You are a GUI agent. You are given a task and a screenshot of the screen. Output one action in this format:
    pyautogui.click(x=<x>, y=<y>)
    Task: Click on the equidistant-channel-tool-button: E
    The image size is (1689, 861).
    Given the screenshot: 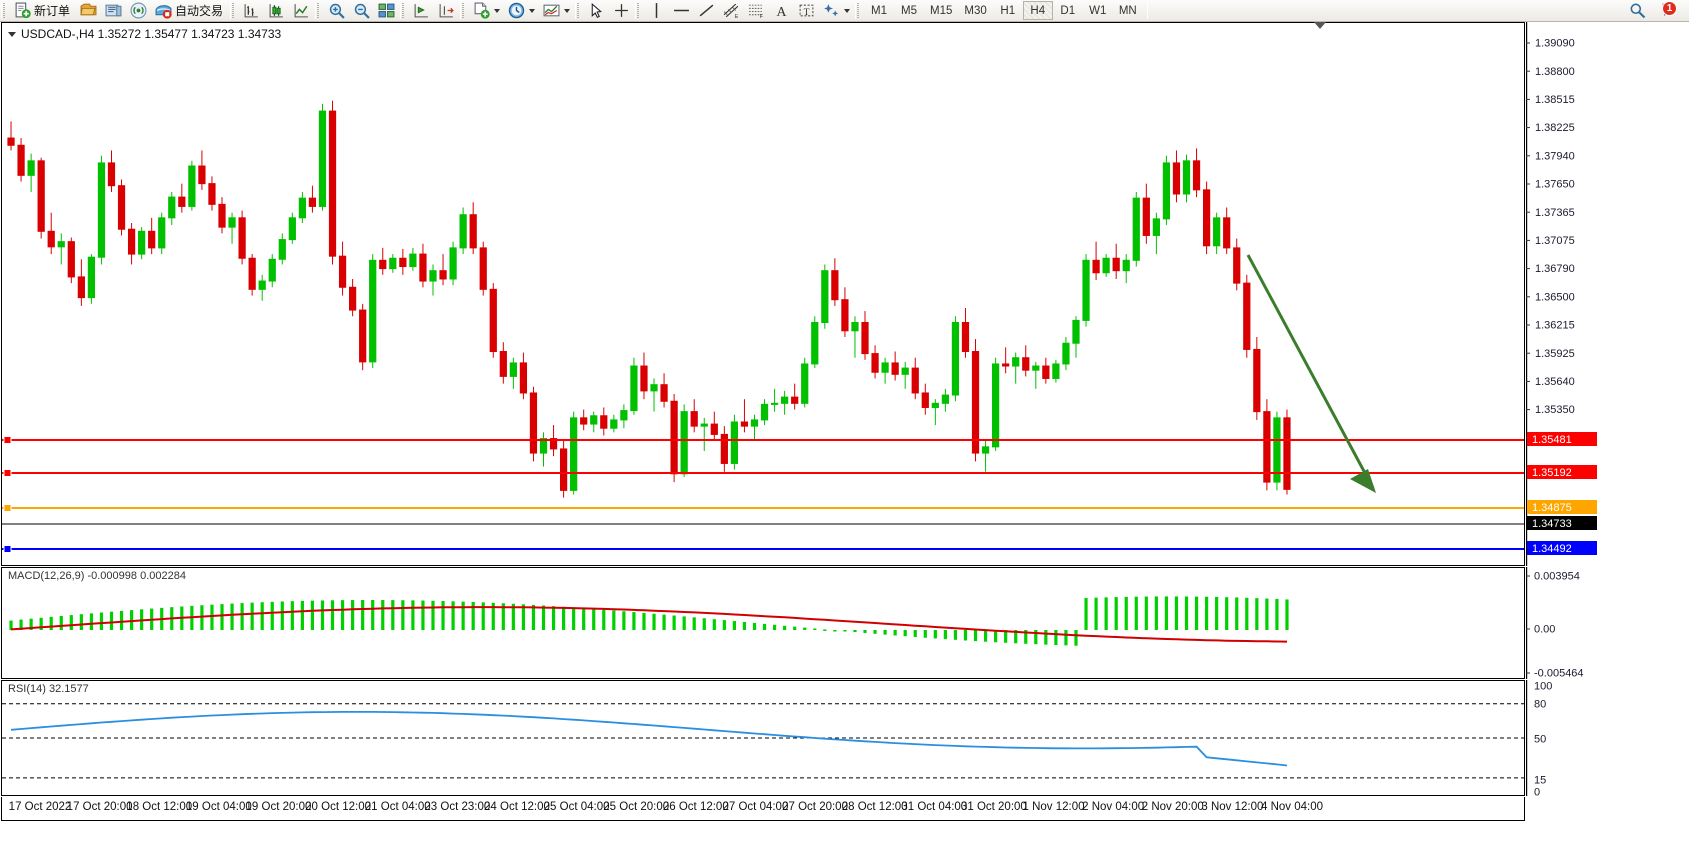 What is the action you would take?
    pyautogui.click(x=731, y=11)
    